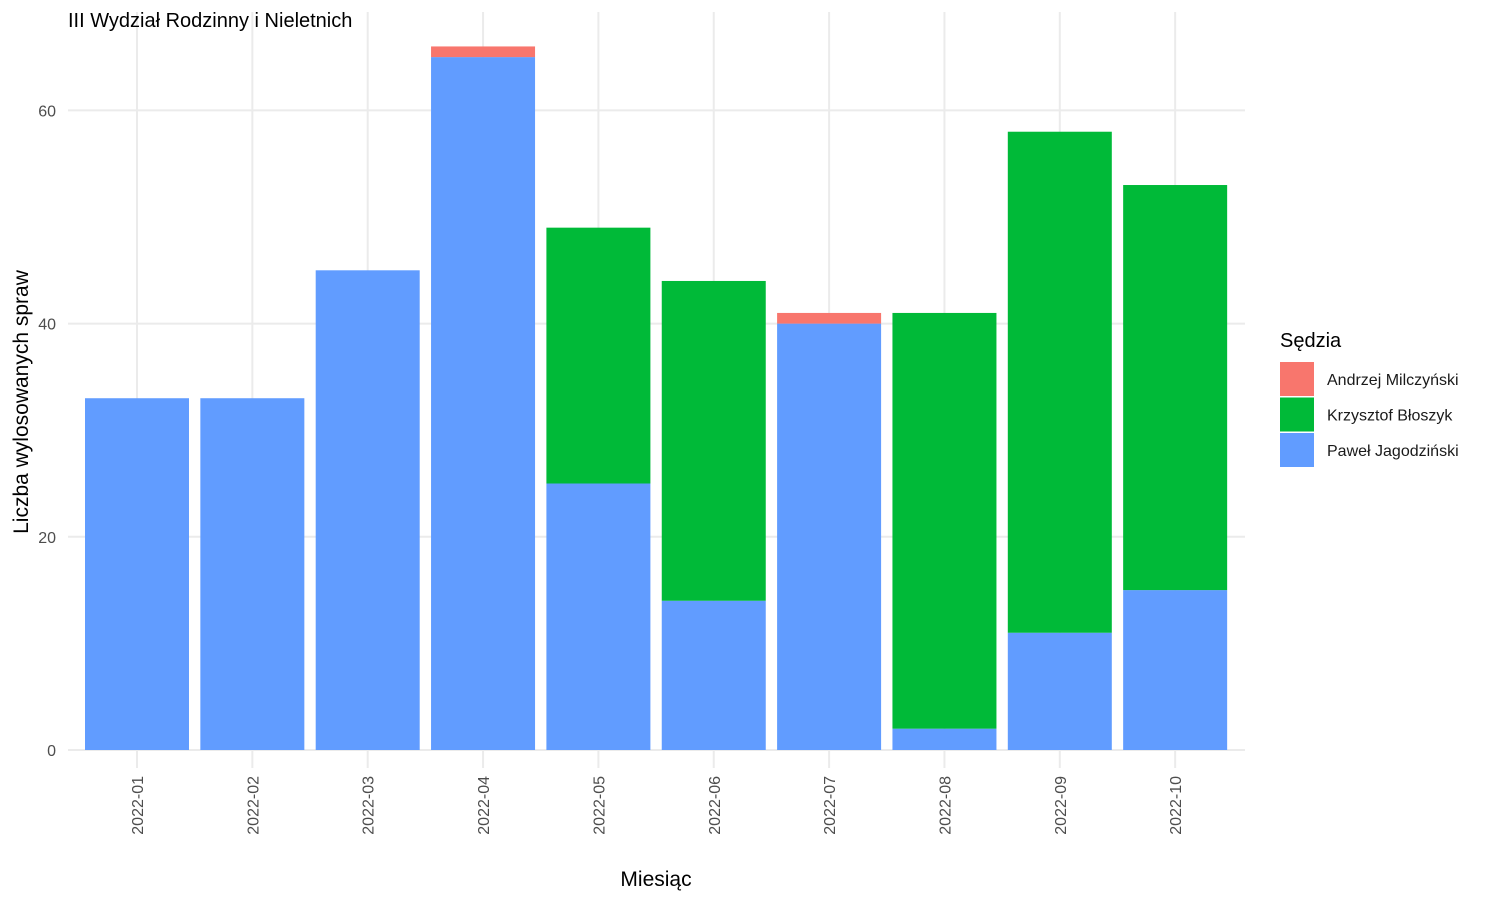 The height and width of the screenshot is (900, 1500). I want to click on x-tick-label: 2022-07, so click(830, 805).